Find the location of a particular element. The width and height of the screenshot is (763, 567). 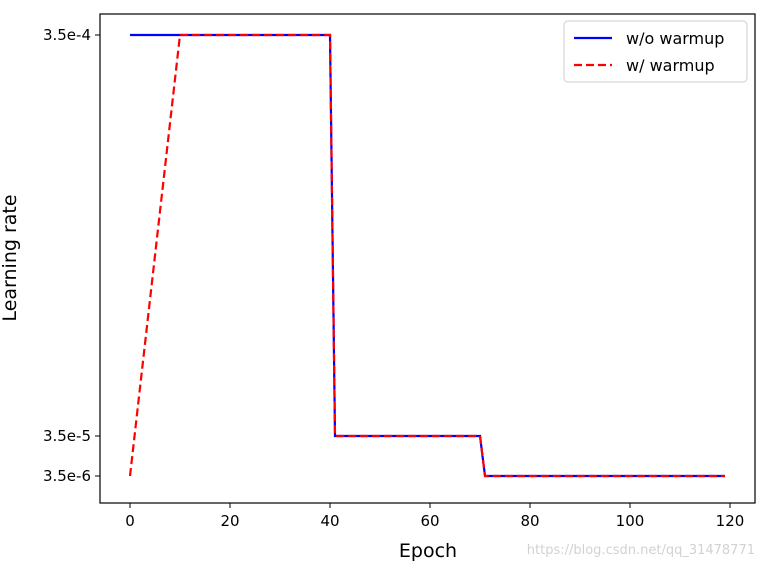

legend-label: w/ warmup is located at coordinates (670, 65).